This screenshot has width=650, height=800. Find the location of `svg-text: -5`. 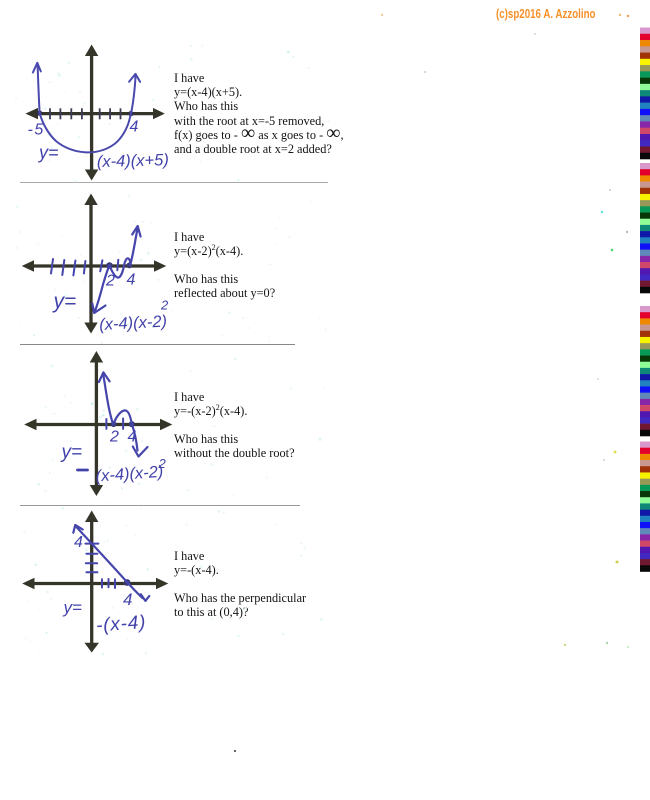

svg-text: -5 is located at coordinates (36, 130).